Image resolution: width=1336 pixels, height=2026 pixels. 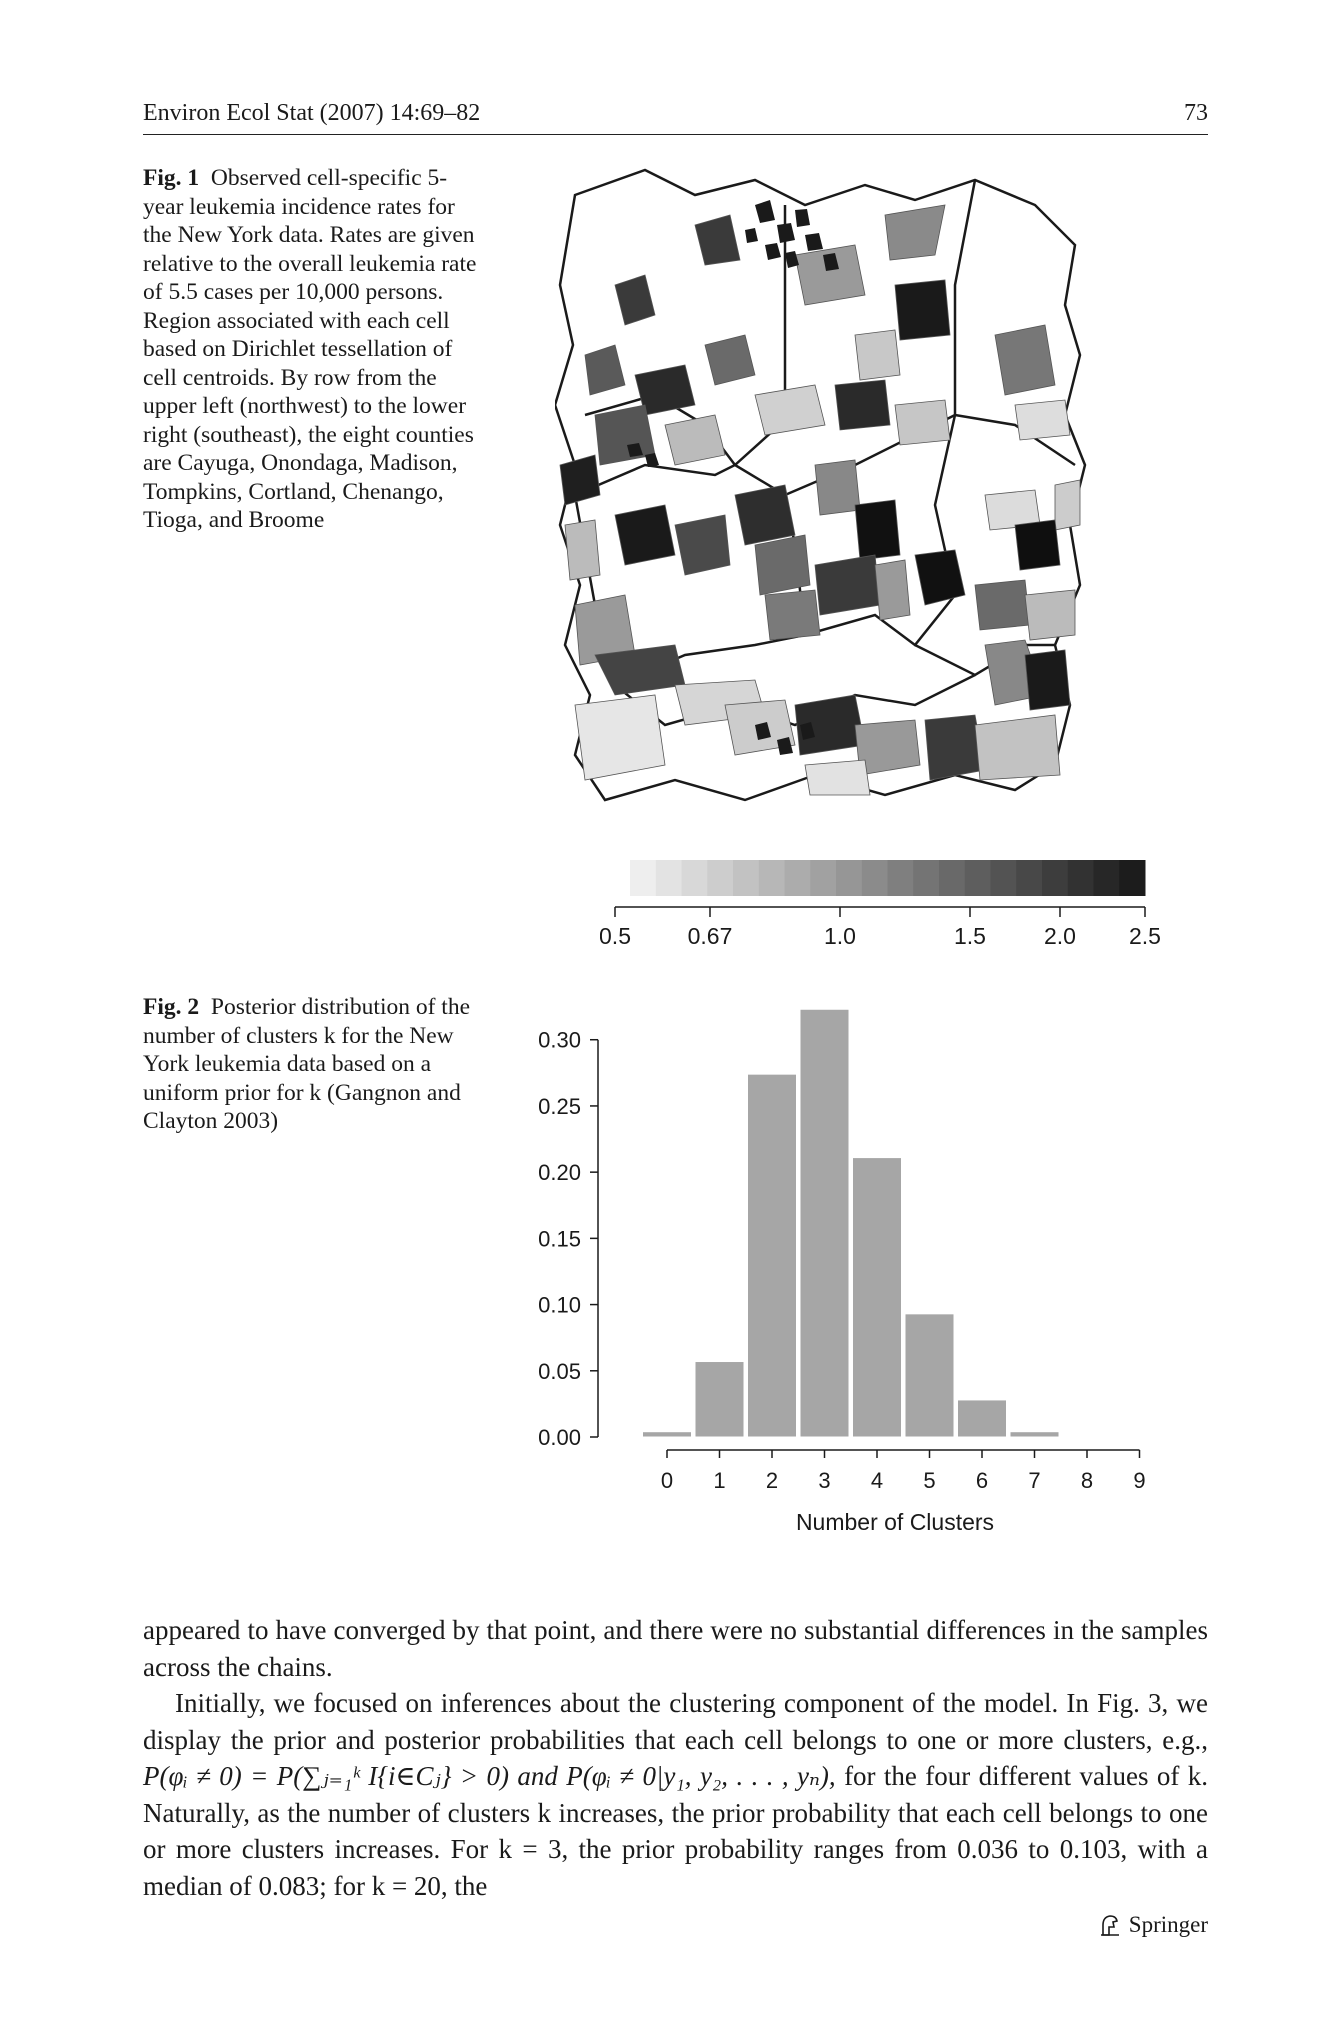 I want to click on y-tick-label: 0.15, so click(x=559, y=1238).